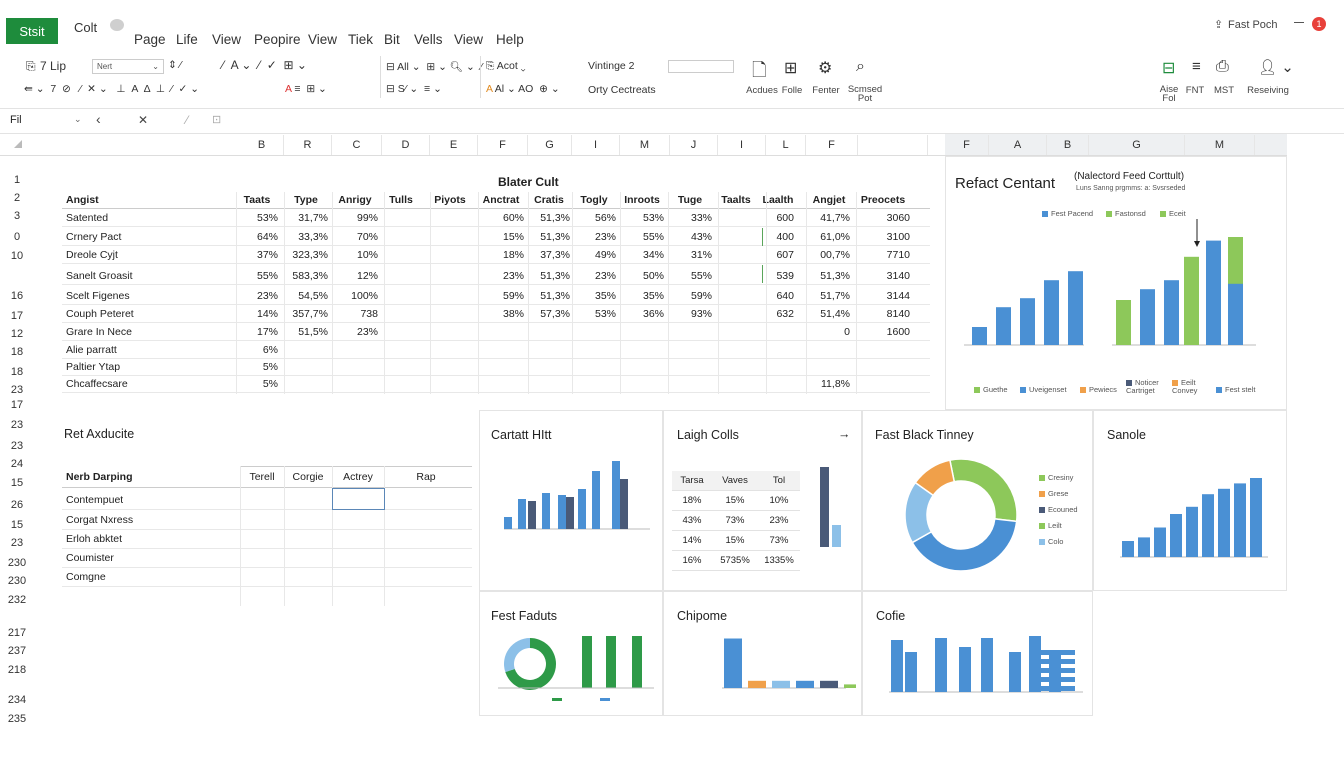 This screenshot has width=1344, height=768. Describe the element at coordinates (17, 464) in the screenshot. I see `row-header: 24` at that location.